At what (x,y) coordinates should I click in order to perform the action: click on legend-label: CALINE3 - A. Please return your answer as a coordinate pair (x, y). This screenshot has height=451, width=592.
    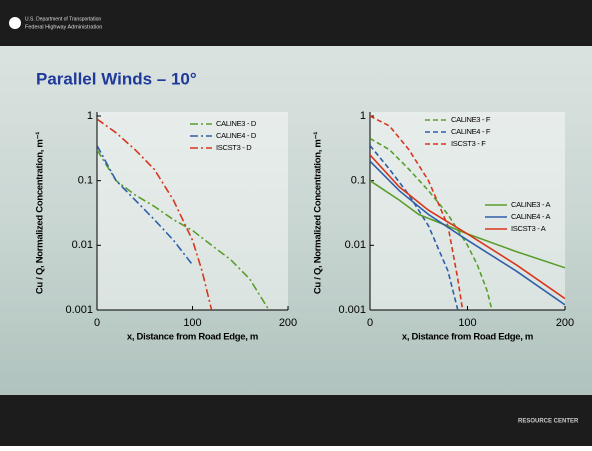
    Looking at the image, I should click on (531, 204).